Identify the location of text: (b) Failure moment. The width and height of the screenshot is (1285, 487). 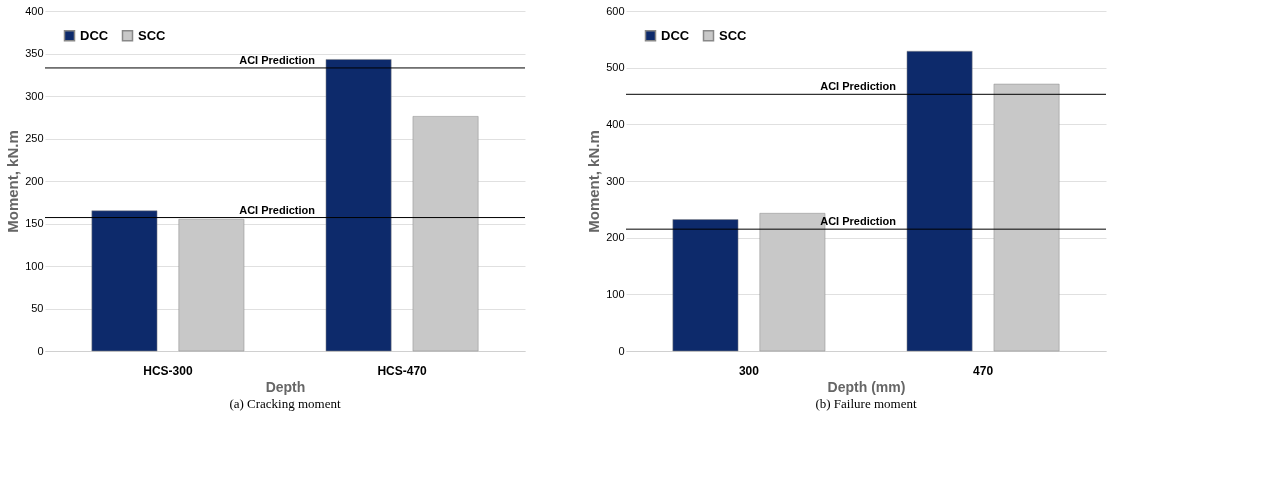
(866, 403).